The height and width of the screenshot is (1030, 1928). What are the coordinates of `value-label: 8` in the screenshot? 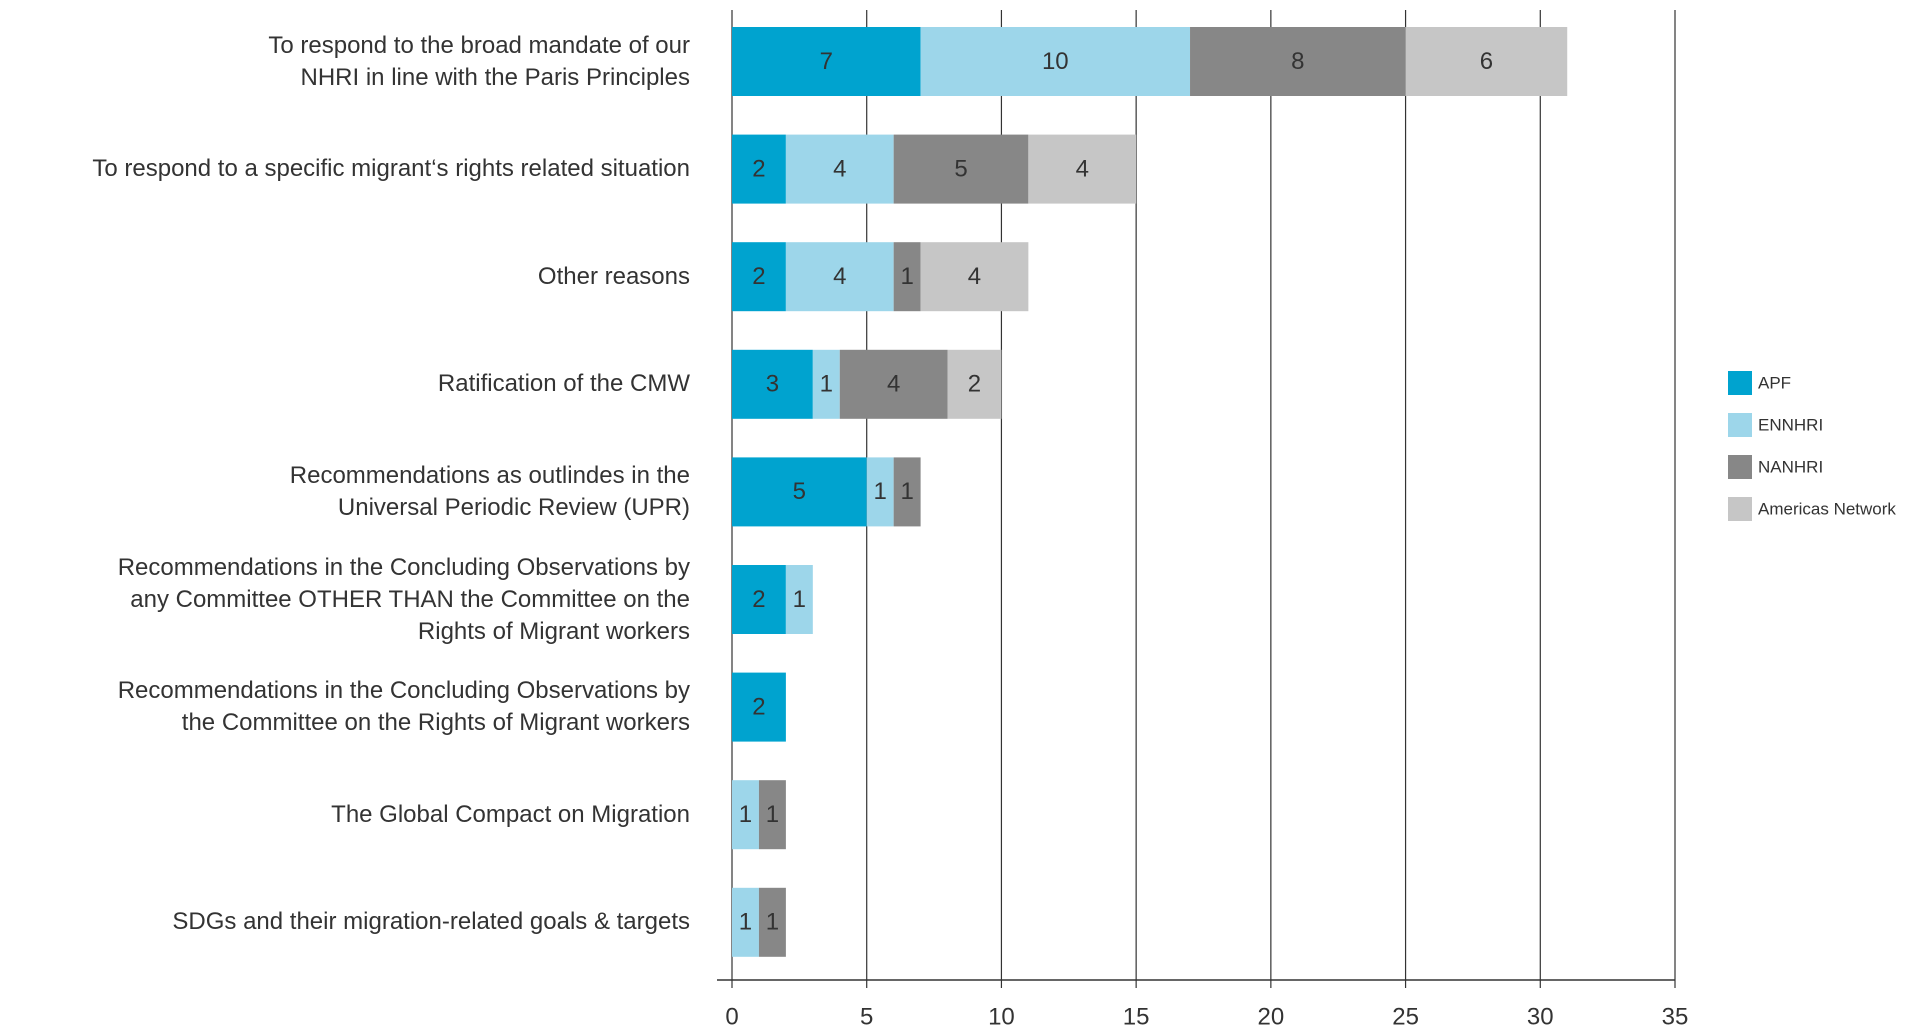 It's located at (1297, 61).